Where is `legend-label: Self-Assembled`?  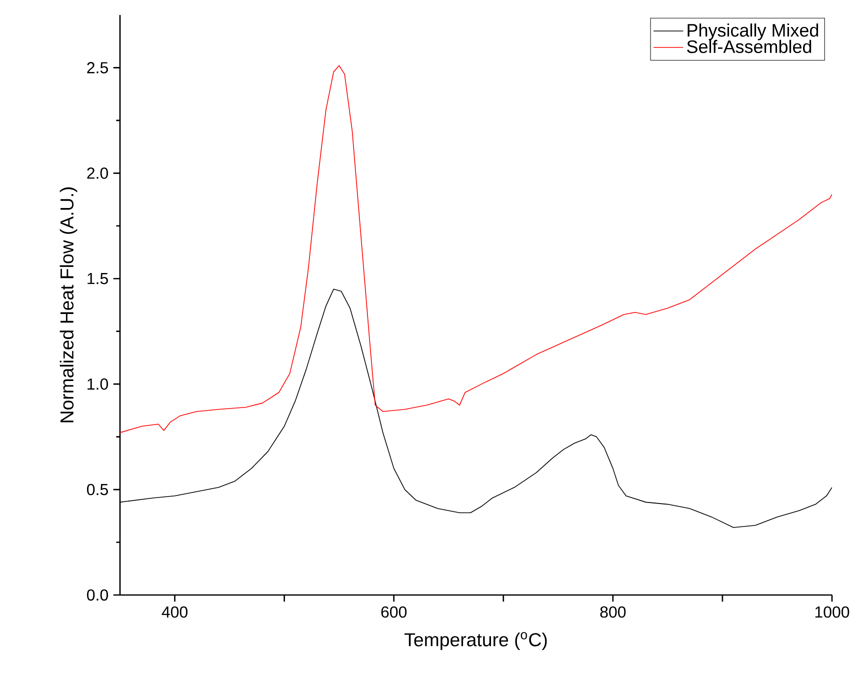 legend-label: Self-Assembled is located at coordinates (749, 47).